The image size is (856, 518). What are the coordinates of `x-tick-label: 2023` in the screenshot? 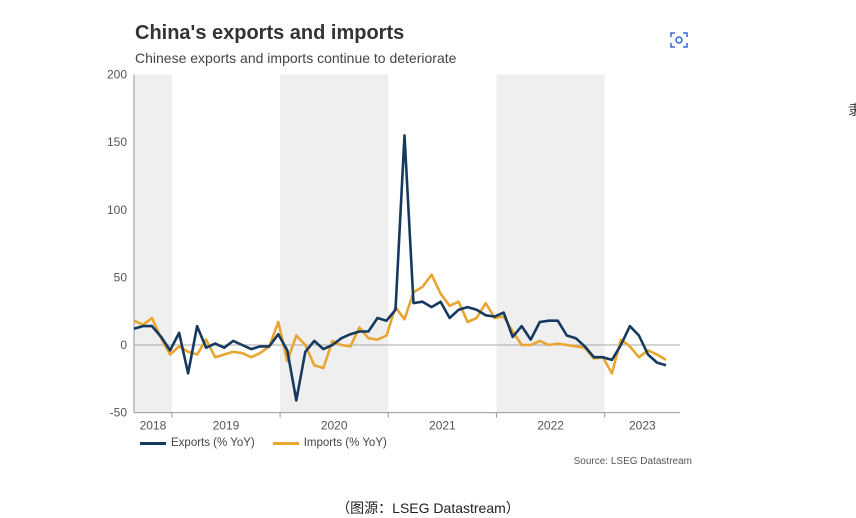 It's located at (642, 426).